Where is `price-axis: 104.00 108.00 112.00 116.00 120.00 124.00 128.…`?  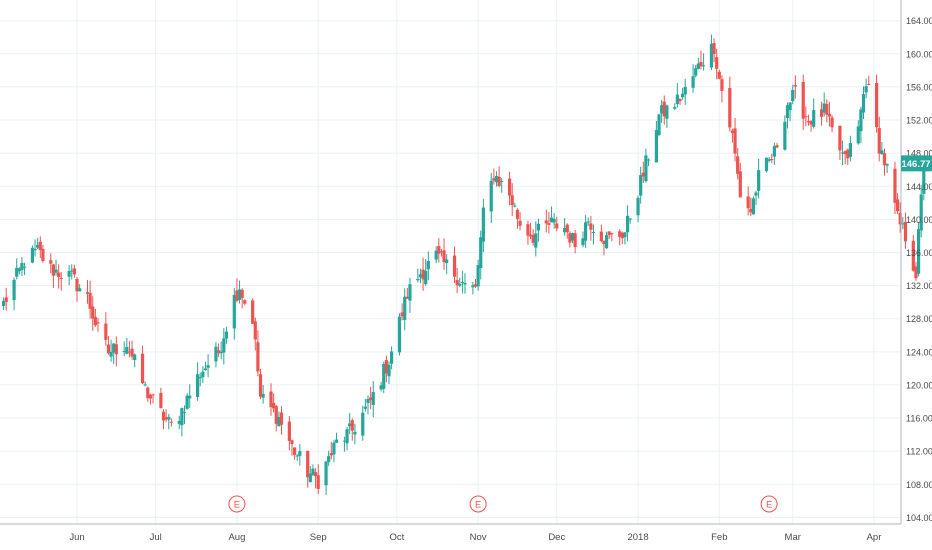 price-axis: 104.00 108.00 112.00 116.00 120.00 124.00 128.… is located at coordinates (919, 269).